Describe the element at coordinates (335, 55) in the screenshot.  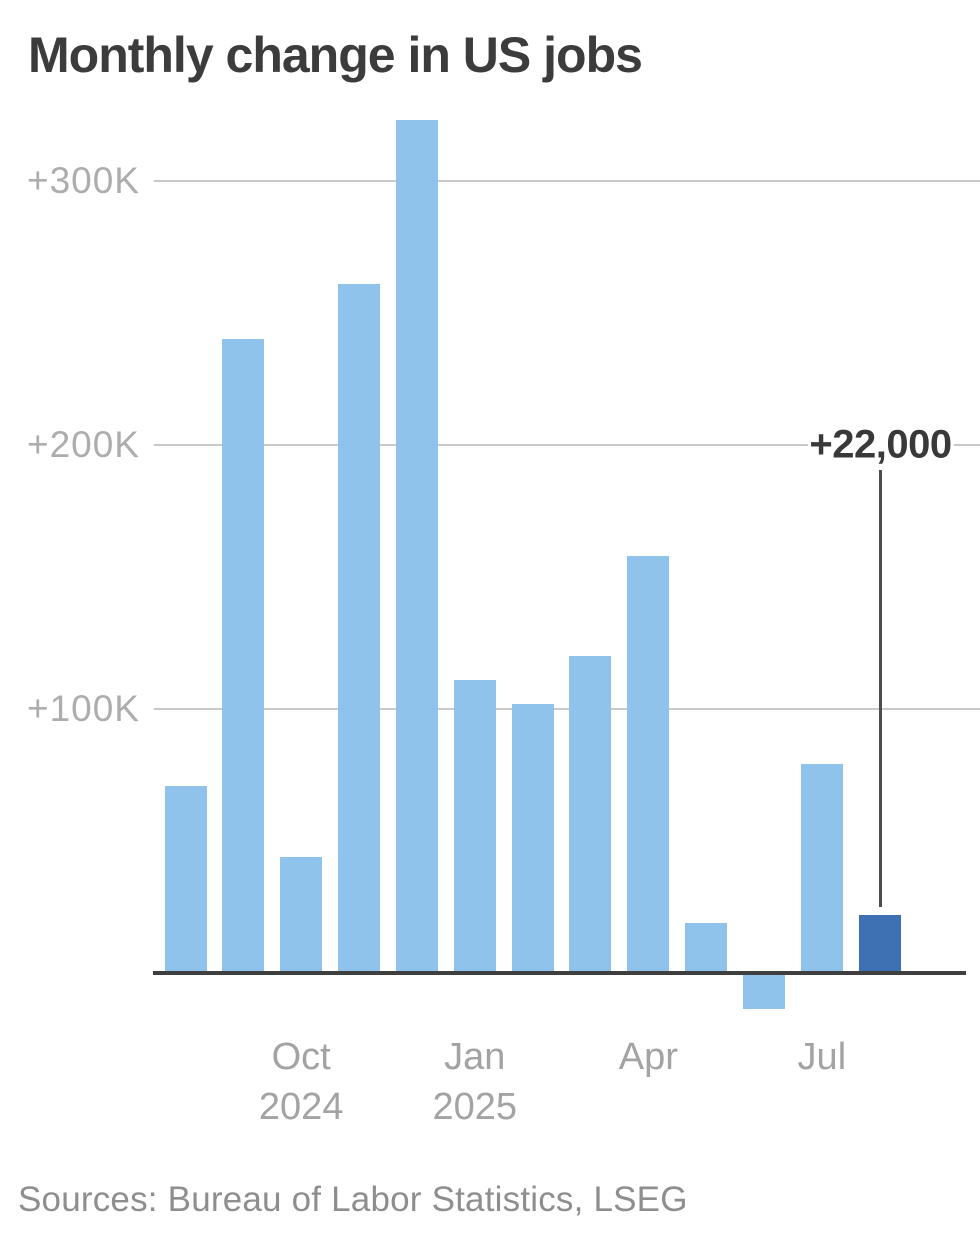
I see `chart-title: Monthly change in US jobs` at that location.